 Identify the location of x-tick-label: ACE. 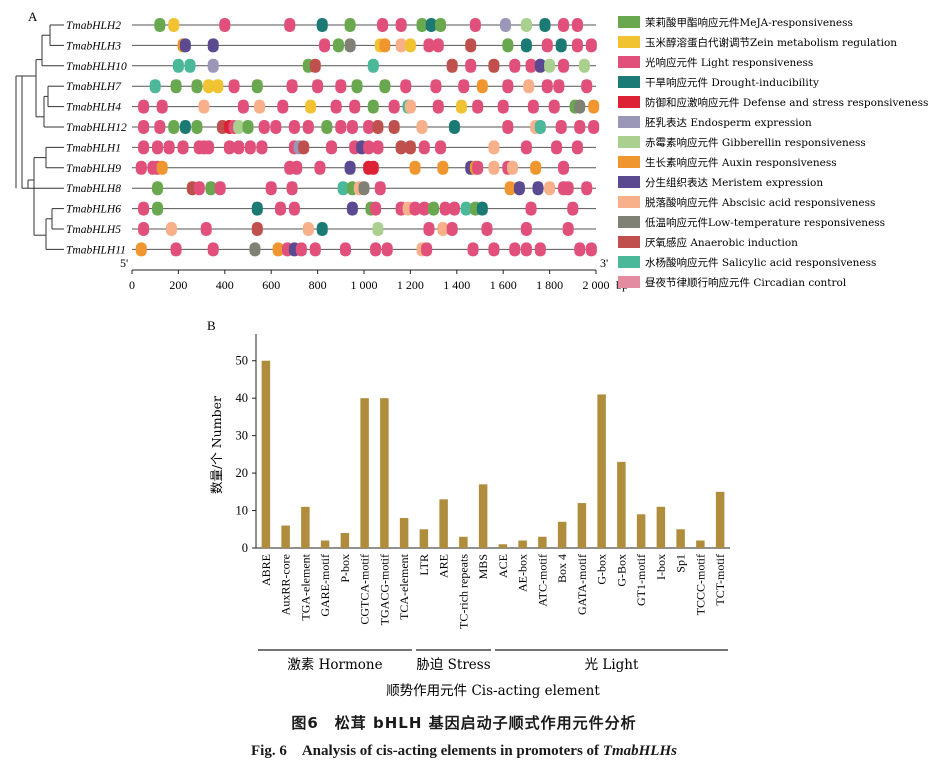
(503, 566).